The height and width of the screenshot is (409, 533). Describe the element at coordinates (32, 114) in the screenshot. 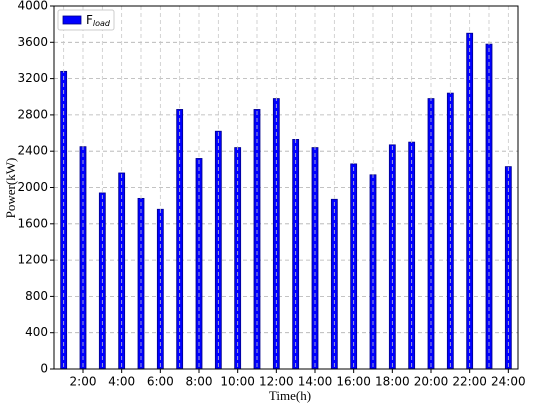

I see `y-tick-label: 2800` at that location.